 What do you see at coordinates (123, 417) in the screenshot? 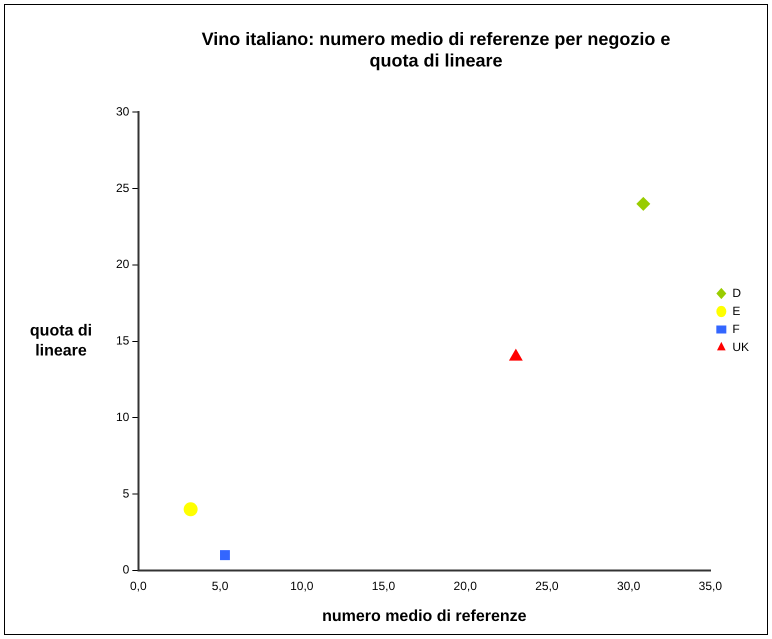
I see `y-tick-label: 10` at bounding box center [123, 417].